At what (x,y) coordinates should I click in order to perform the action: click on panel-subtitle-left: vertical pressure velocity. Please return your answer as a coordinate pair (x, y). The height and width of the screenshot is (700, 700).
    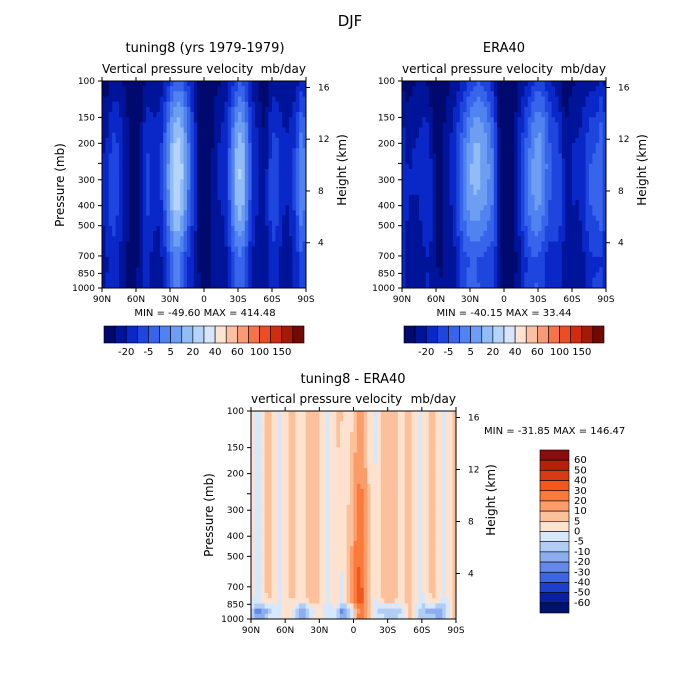
    Looking at the image, I should click on (477, 69).